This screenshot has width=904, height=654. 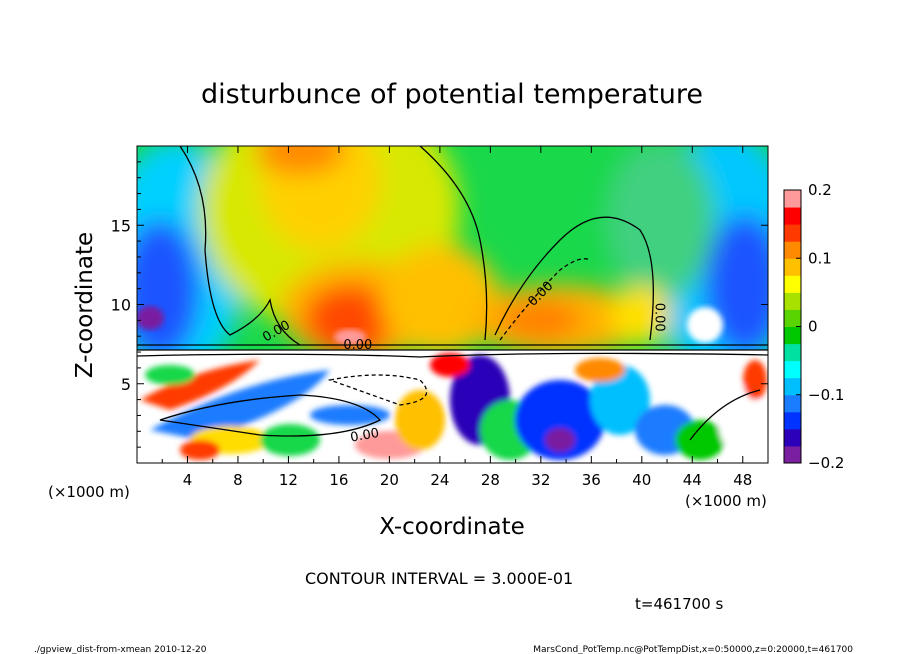 I want to click on x-unit-right: (×1000 m), so click(x=726, y=501).